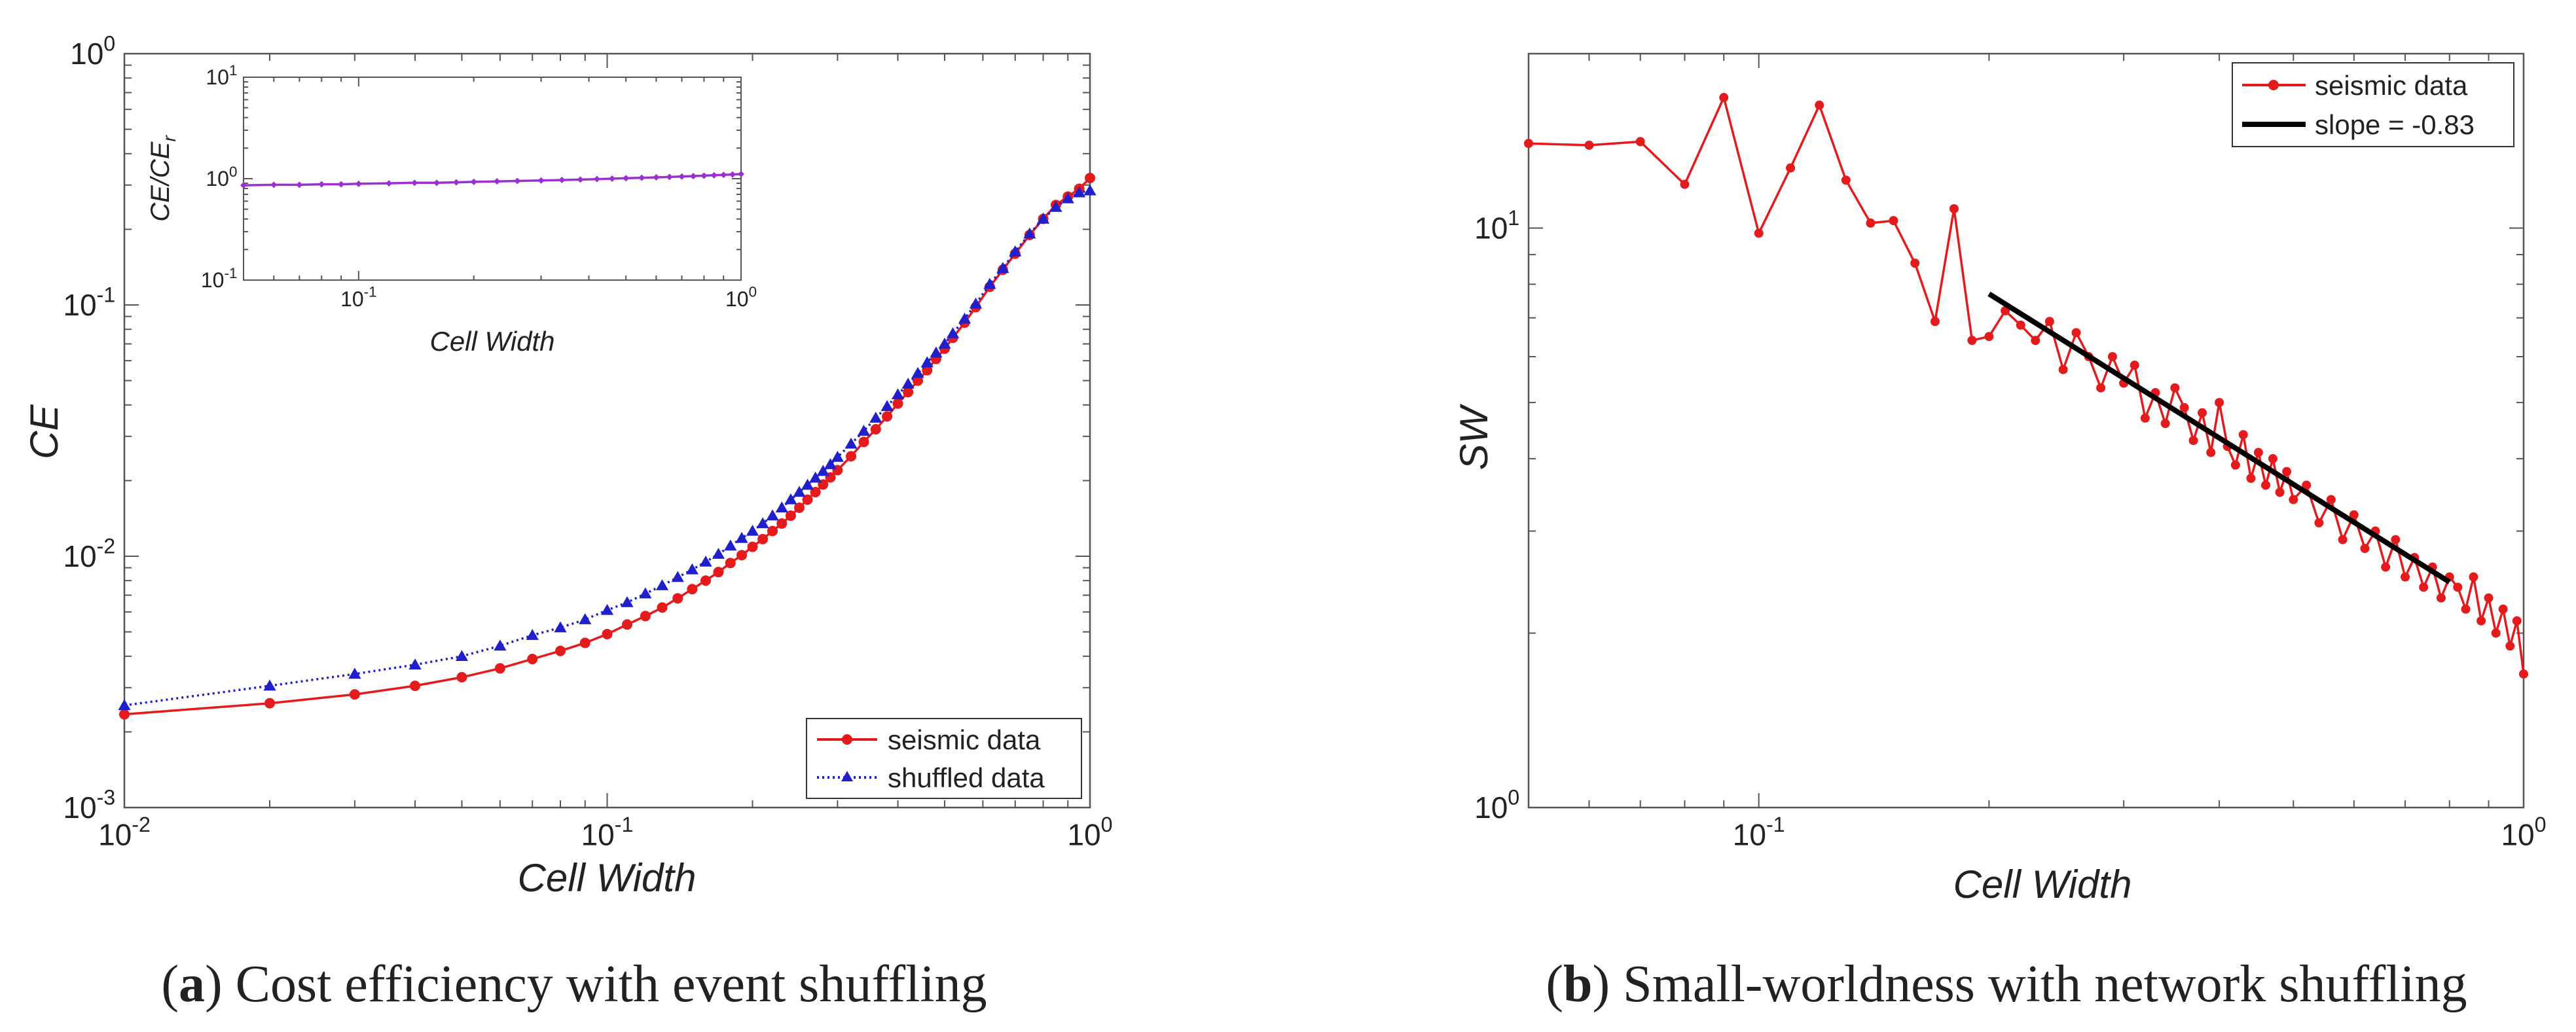 The width and height of the screenshot is (2576, 1032). What do you see at coordinates (89, 553) in the screenshot?
I see `y-tick-label: 10⁻²` at bounding box center [89, 553].